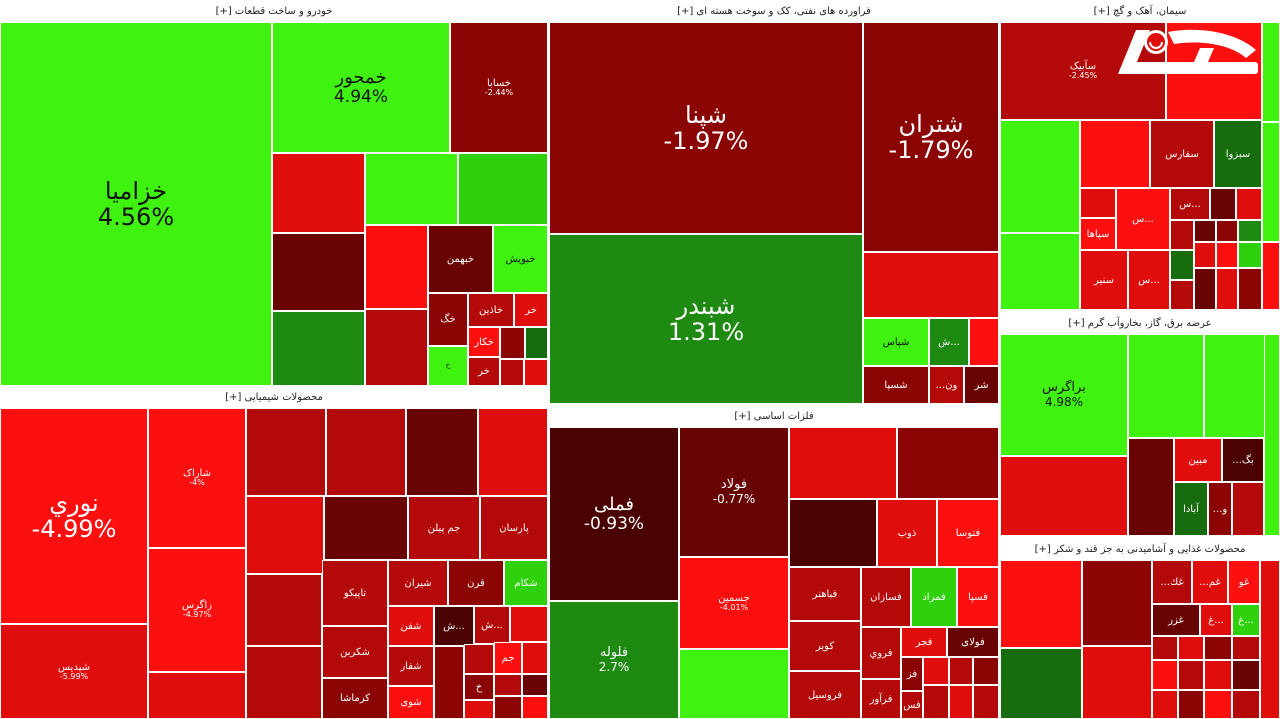 The image size is (1280, 719). I want to click on tile-cement-r, so click(1227, 289).